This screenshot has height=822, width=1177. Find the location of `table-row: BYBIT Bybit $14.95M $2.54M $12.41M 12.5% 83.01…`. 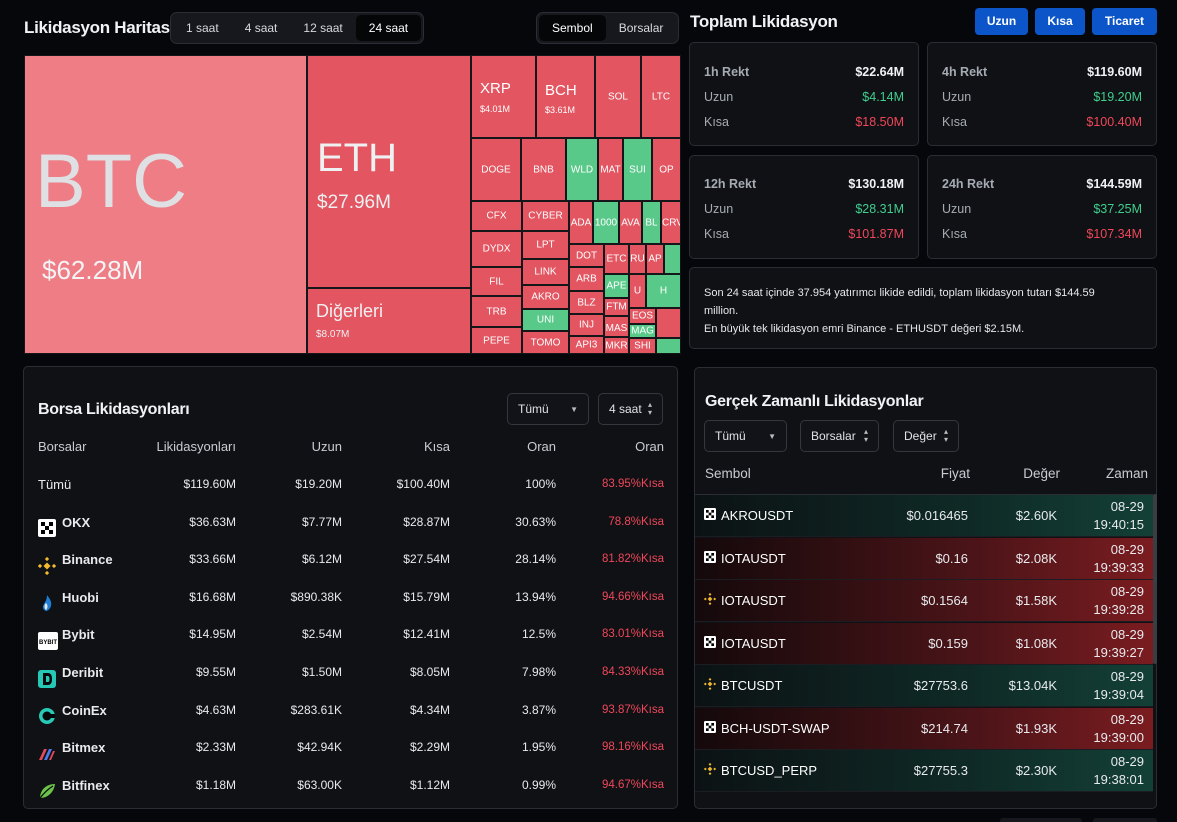

table-row: BYBIT Bybit $14.95M $2.54M $12.41M 12.5% 83.01… is located at coordinates (351, 634).